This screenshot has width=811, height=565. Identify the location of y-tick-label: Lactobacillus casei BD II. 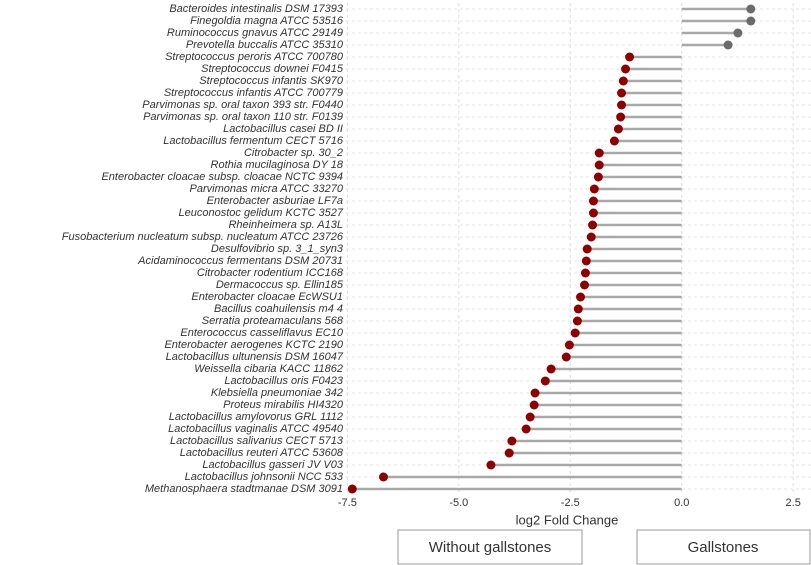
(283, 129).